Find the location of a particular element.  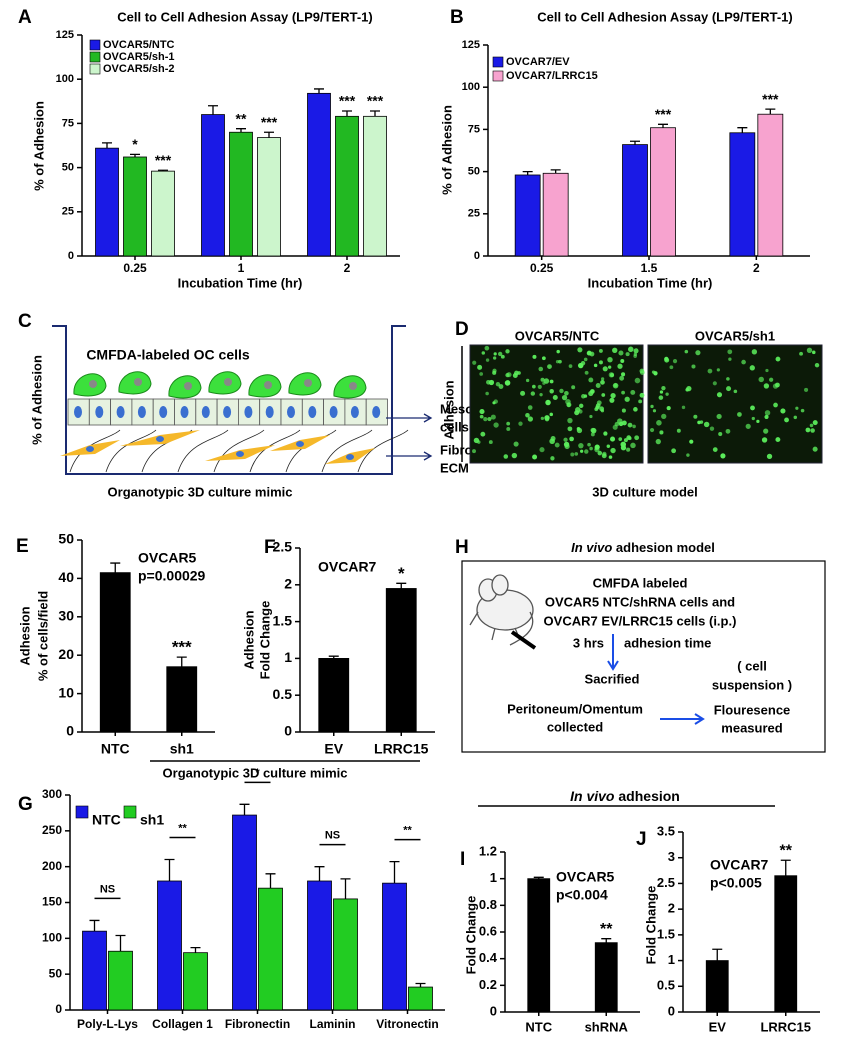

annotation: OVCAR5 is located at coordinates (167, 558).